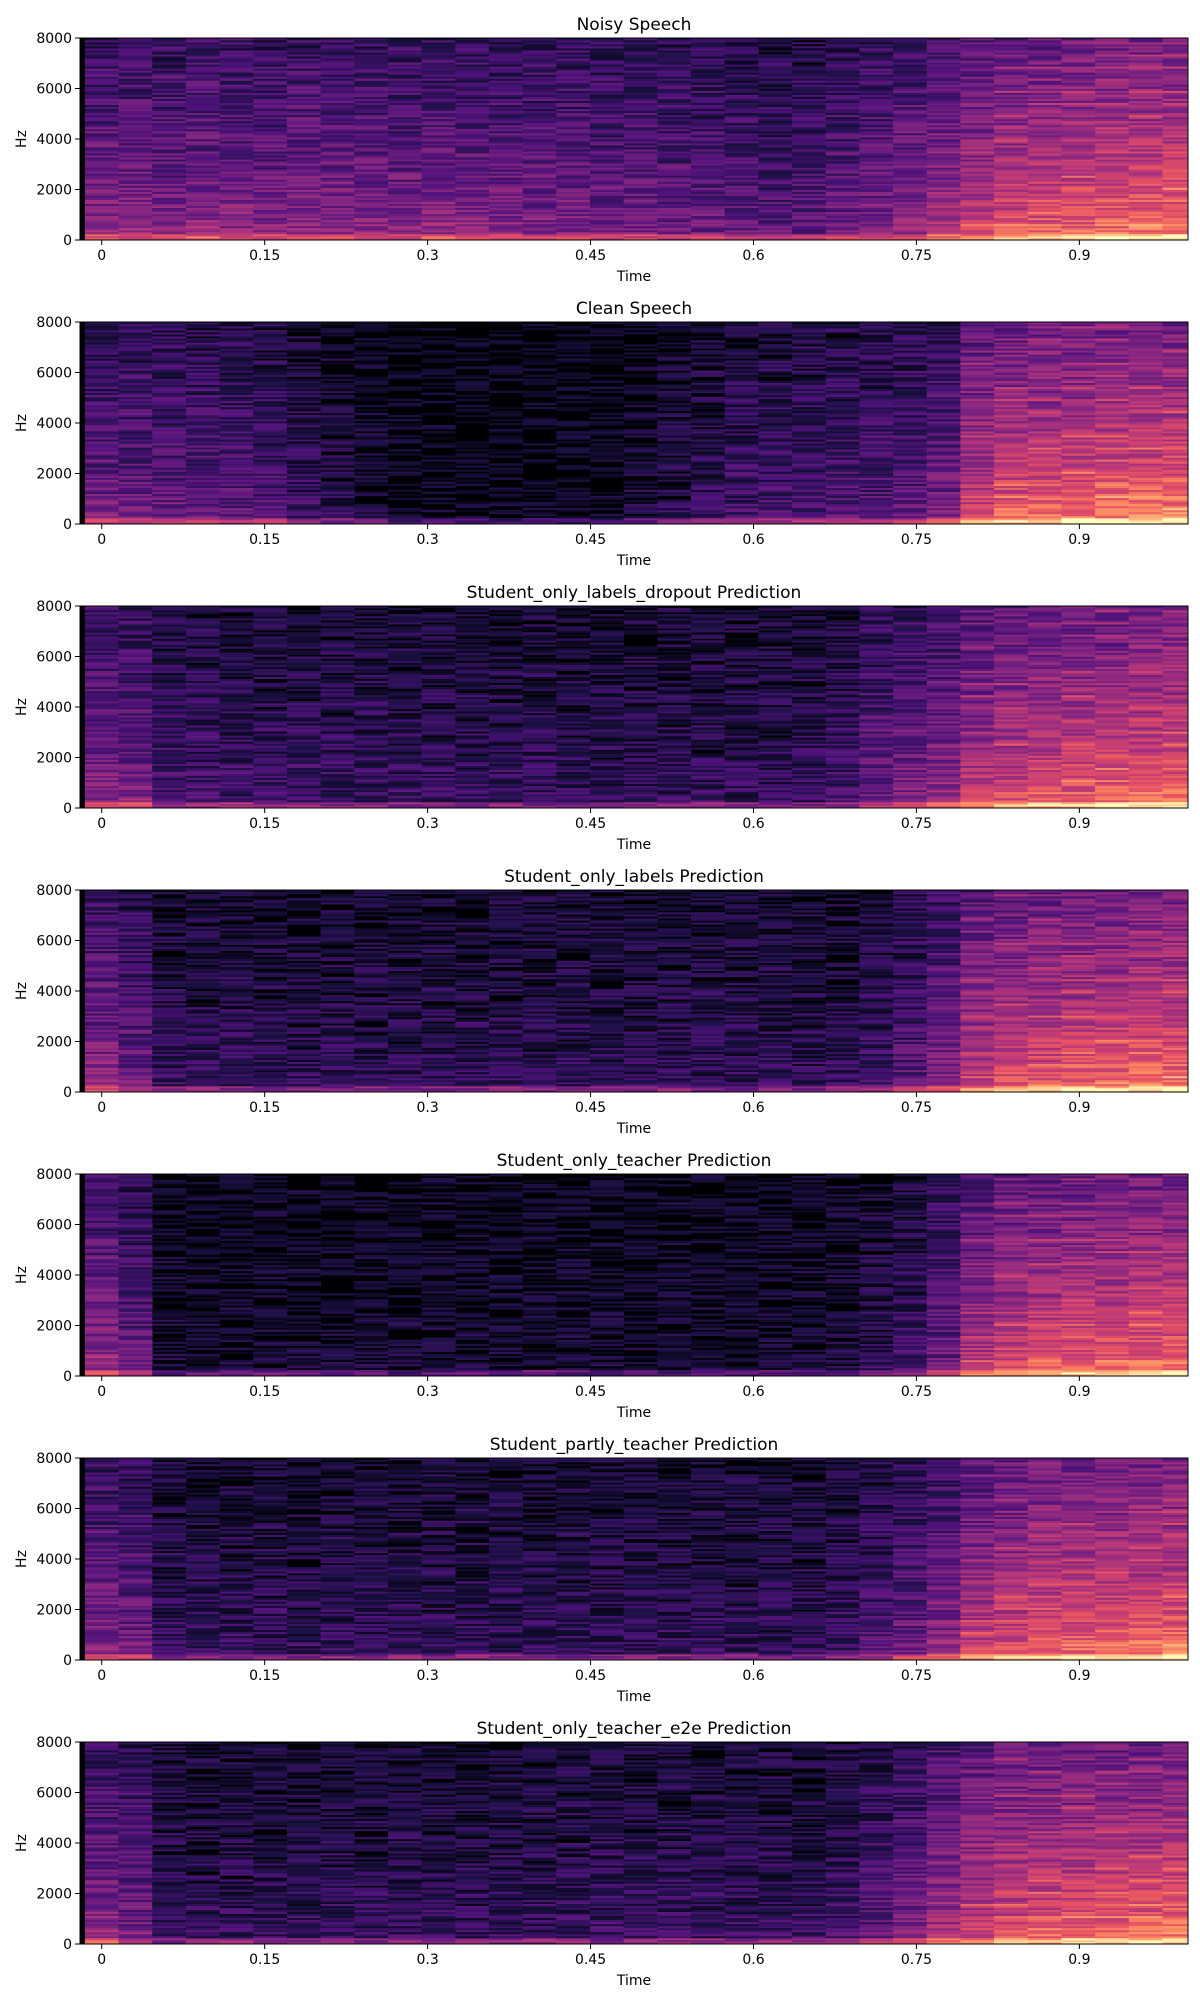 The image size is (1200, 2000). I want to click on x-tick-label: 0, so click(101, 256).